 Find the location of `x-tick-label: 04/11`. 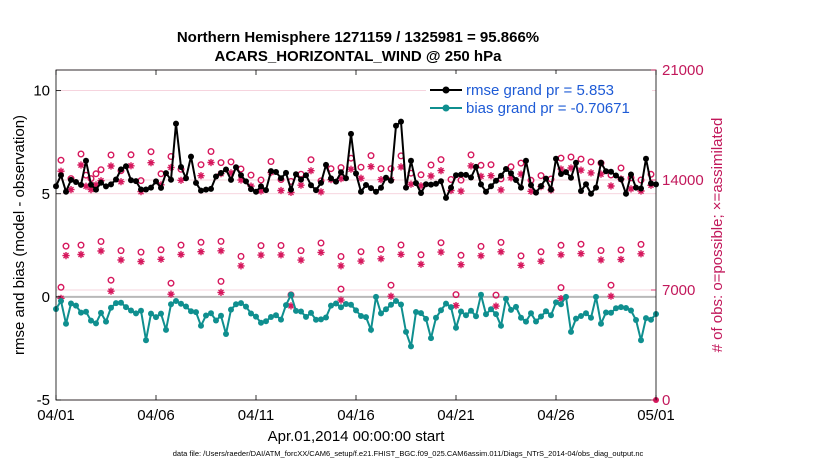

x-tick-label: 04/11 is located at coordinates (256, 415).